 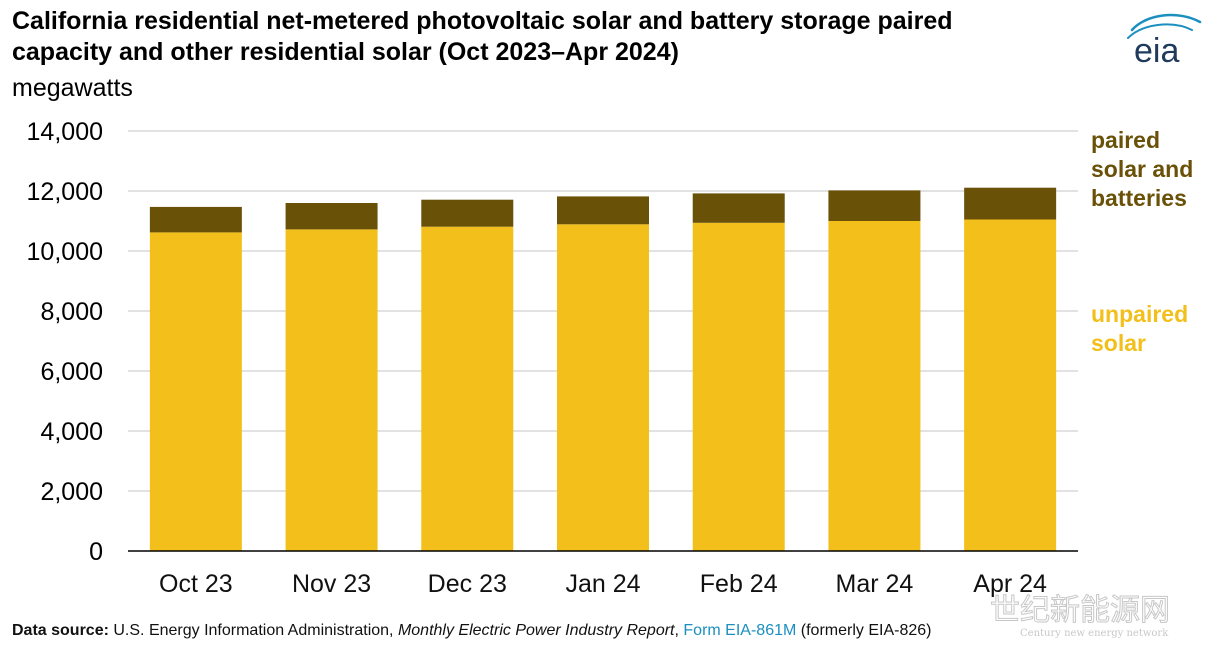 What do you see at coordinates (1156, 50) in the screenshot?
I see `logo-text: eia` at bounding box center [1156, 50].